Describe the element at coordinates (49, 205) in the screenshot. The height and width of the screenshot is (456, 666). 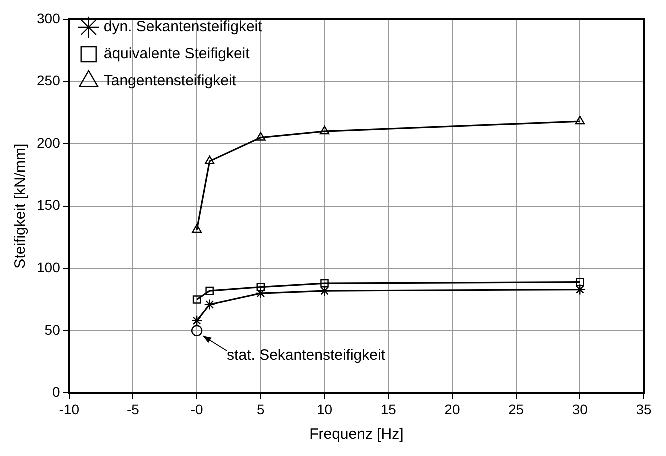
I see `y-tick-label: 150` at that location.